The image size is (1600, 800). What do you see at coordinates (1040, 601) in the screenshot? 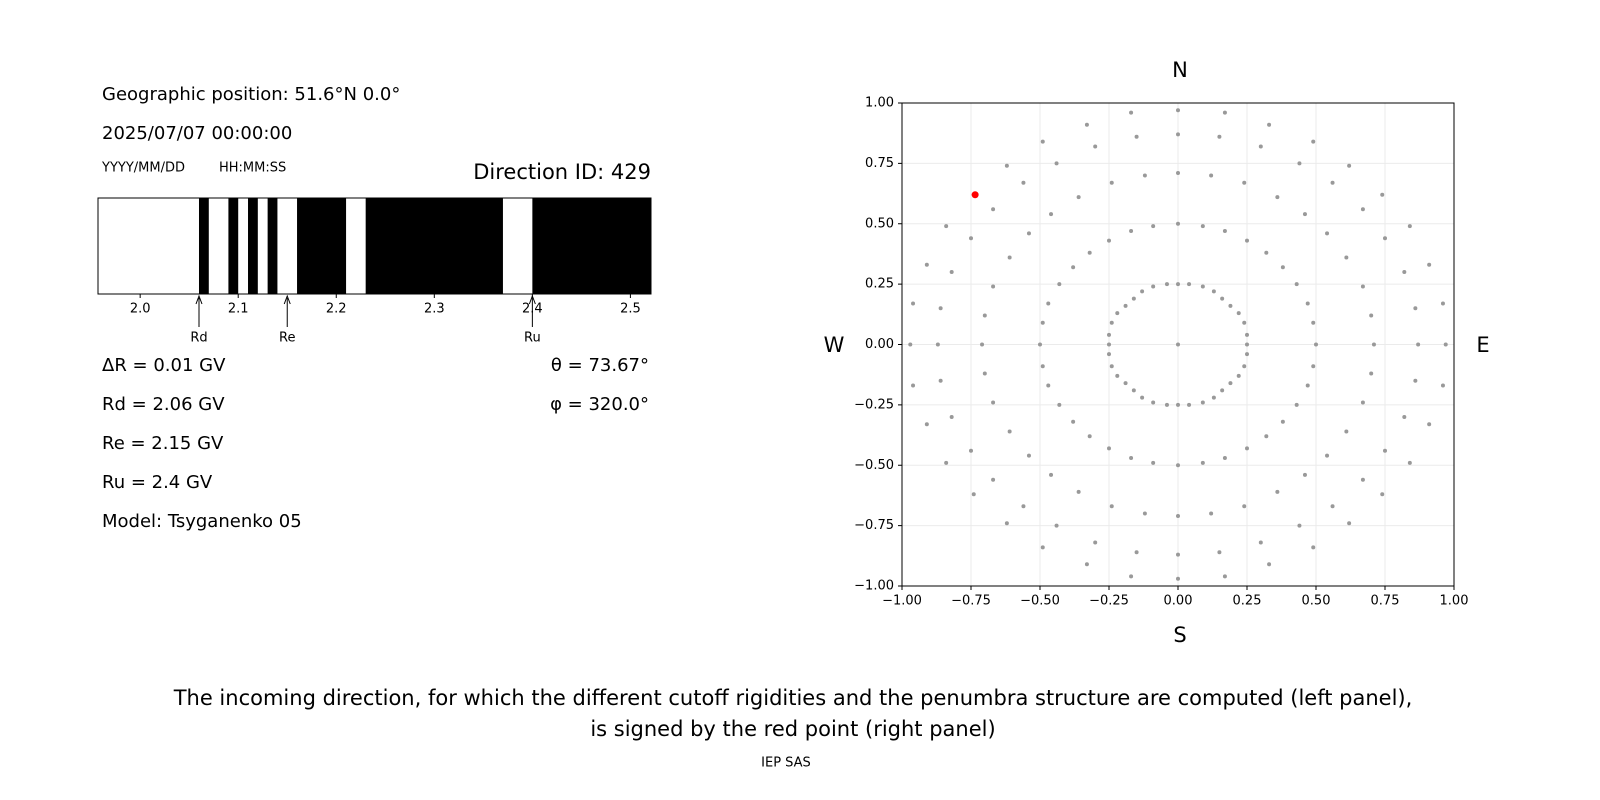
I see `x-tick-label: −0.50` at bounding box center [1040, 601].